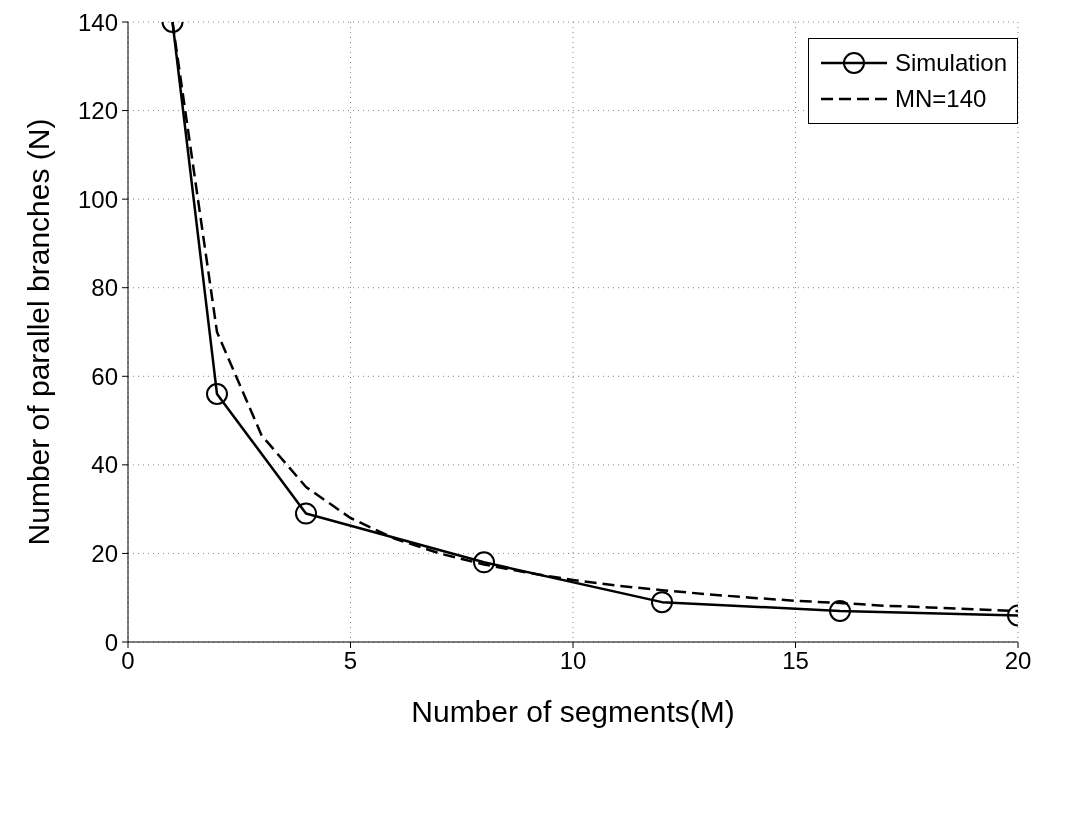  What do you see at coordinates (38, 332) in the screenshot?
I see `y-axis-title: Number of parallel branches (N)` at bounding box center [38, 332].